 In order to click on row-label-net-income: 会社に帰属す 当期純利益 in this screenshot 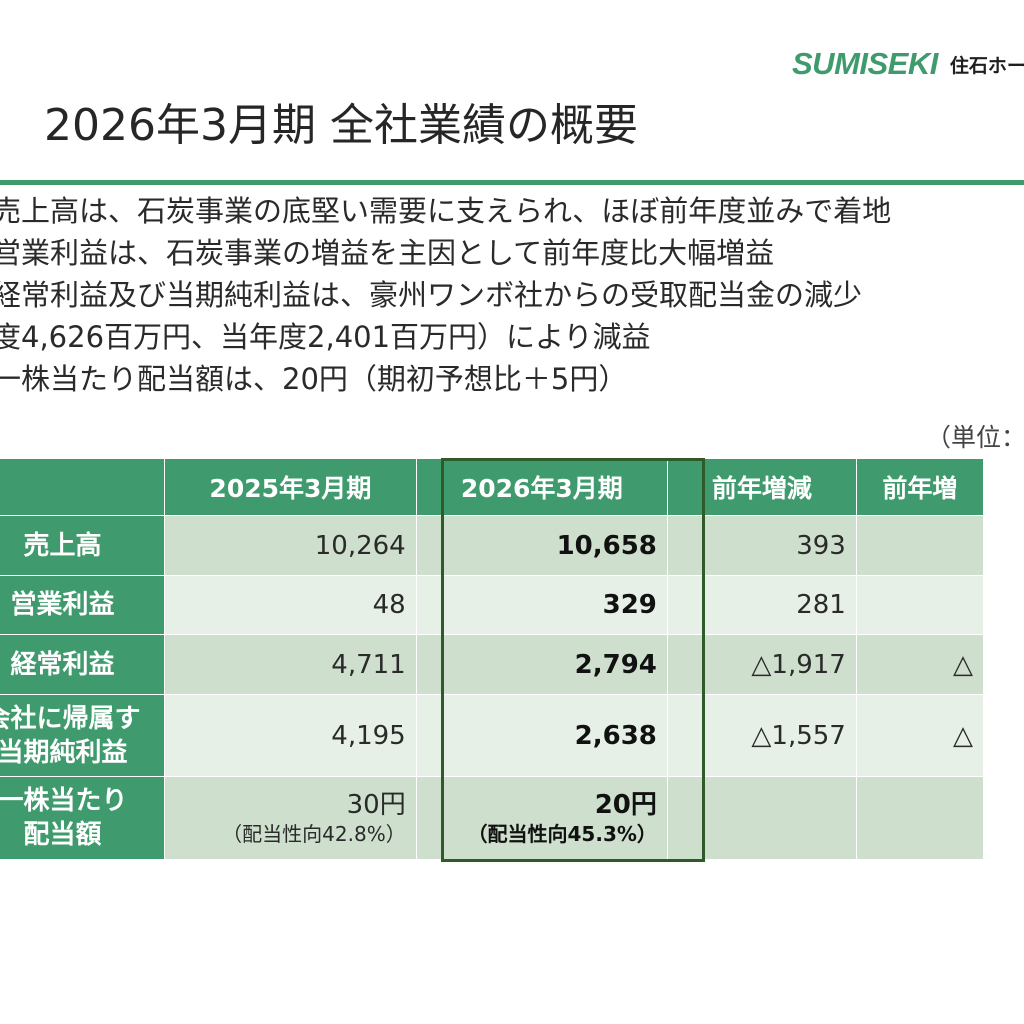, I will do `click(83, 735)`.